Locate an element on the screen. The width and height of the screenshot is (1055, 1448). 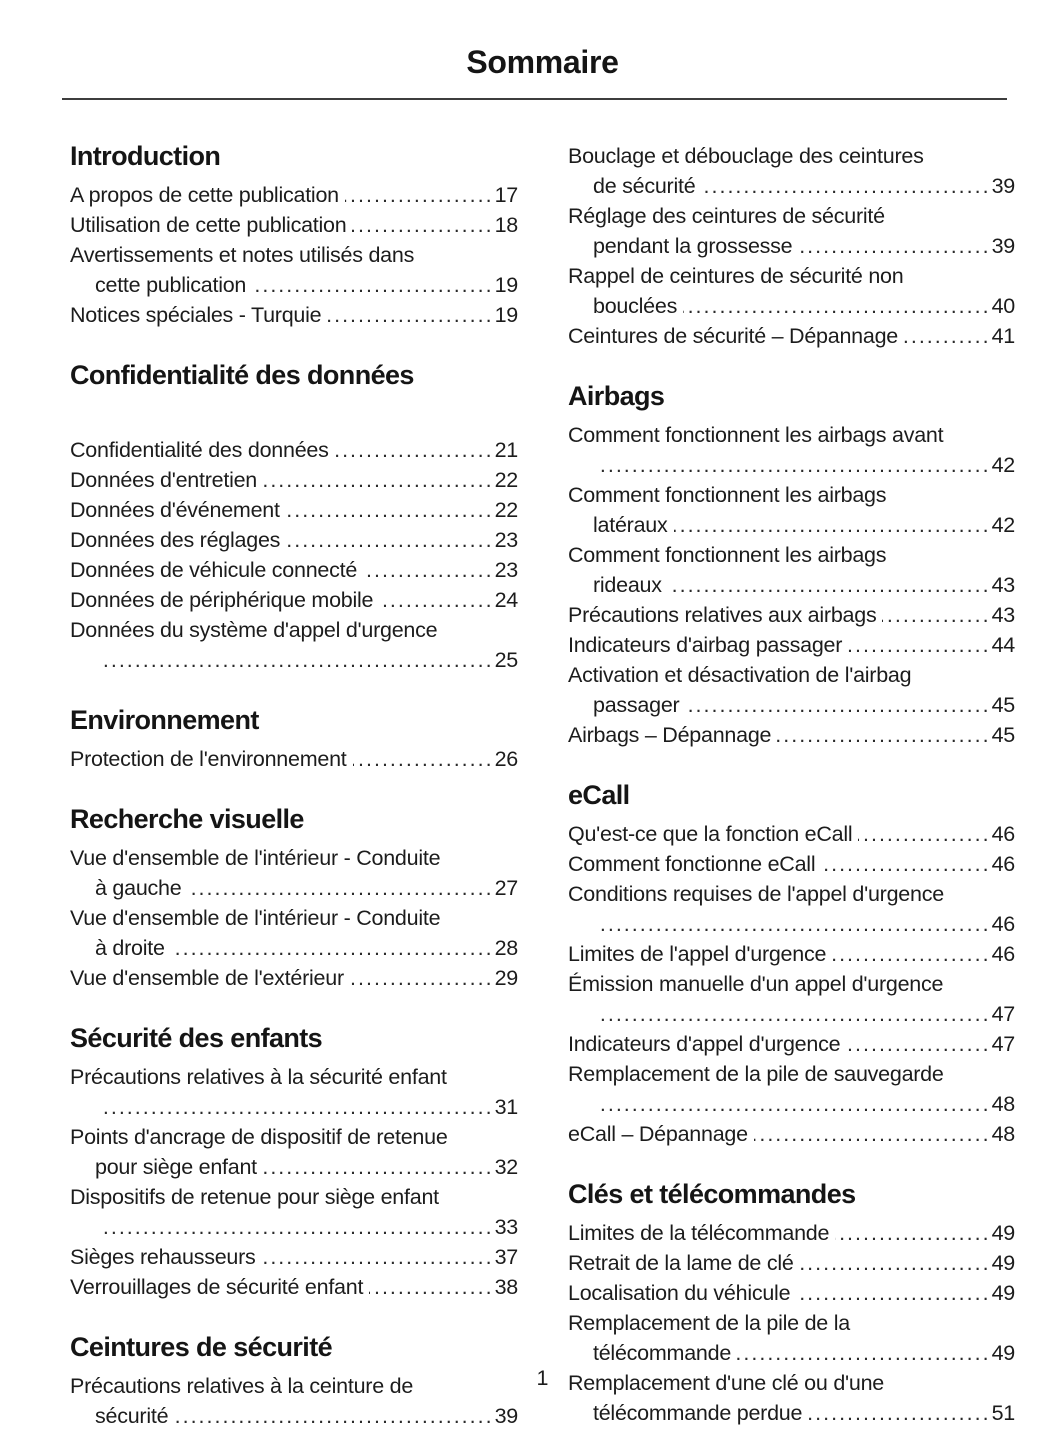
toc-entry: Précautions relatives aux airbags 43 is located at coordinates (791, 615).